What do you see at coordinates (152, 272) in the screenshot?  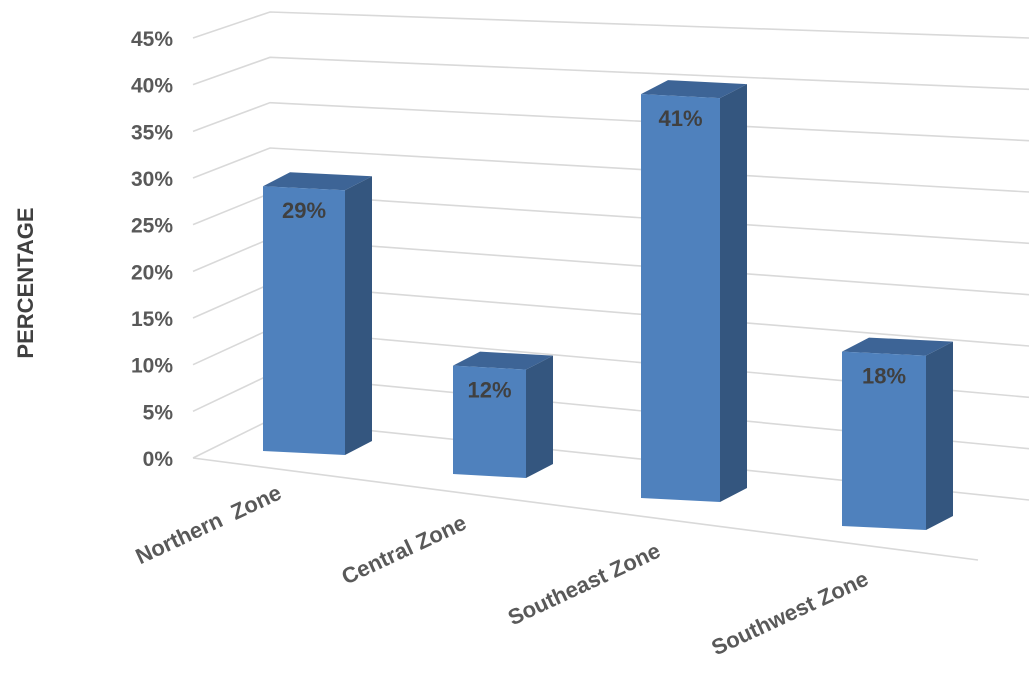 I see `y-tick-label: 20%` at bounding box center [152, 272].